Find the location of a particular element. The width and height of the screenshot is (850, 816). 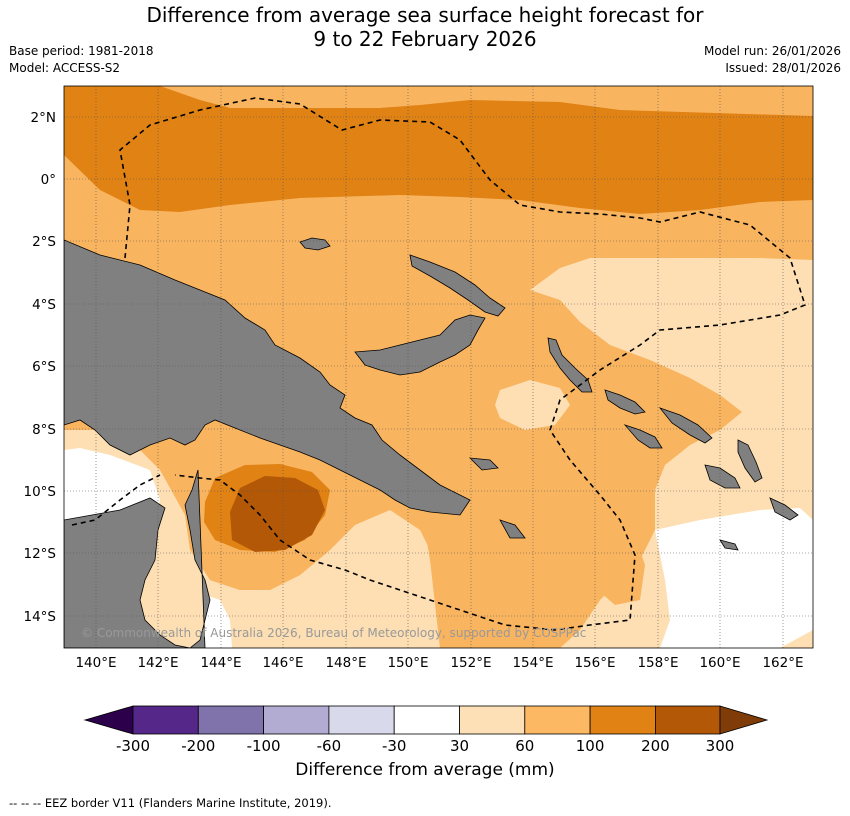

colorbar-tick: -200 is located at coordinates (198, 746).